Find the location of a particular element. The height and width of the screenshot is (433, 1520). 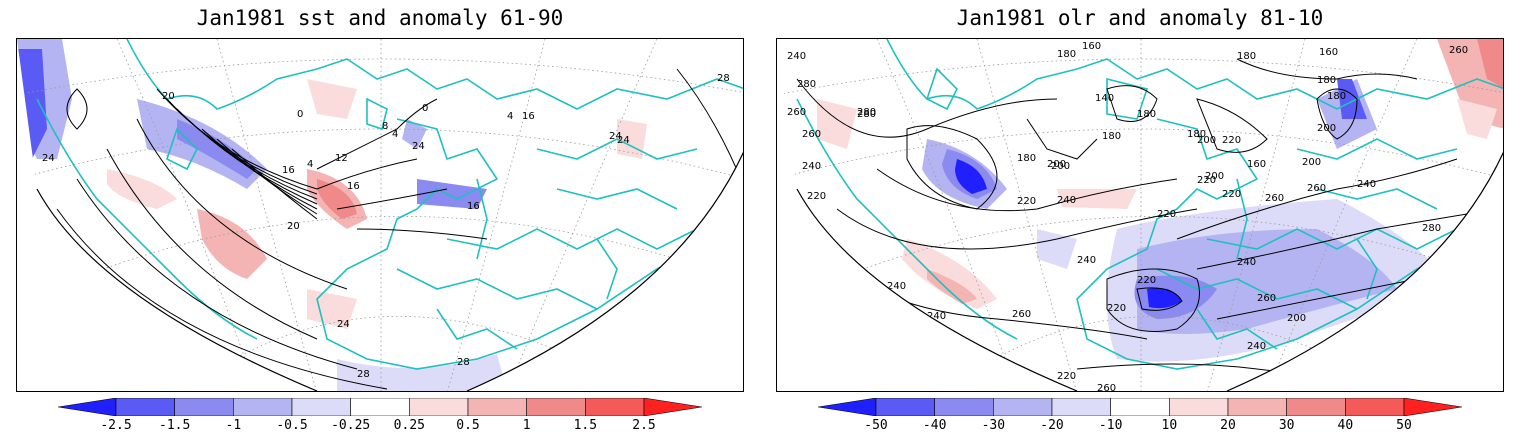

colorbar-tick-label: -10 is located at coordinates (1110, 425).